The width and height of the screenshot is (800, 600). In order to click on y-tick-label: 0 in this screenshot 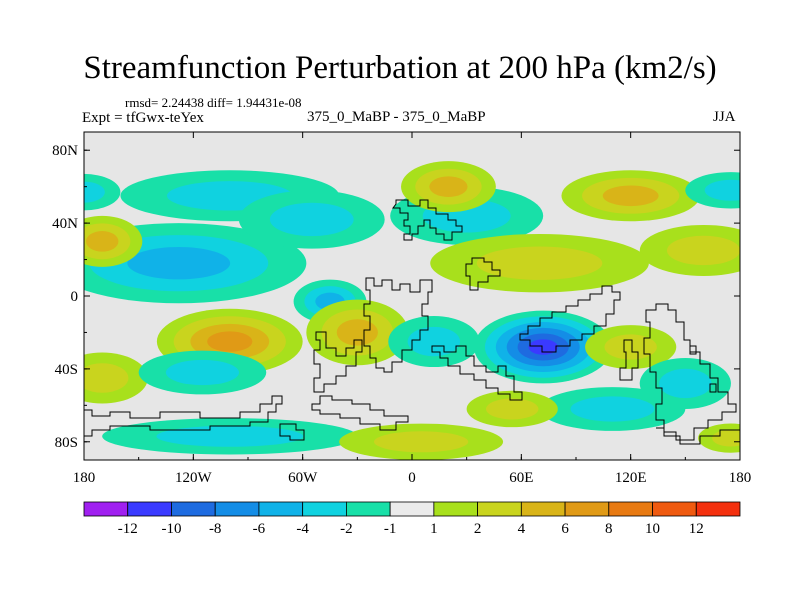, I will do `click(75, 297)`.